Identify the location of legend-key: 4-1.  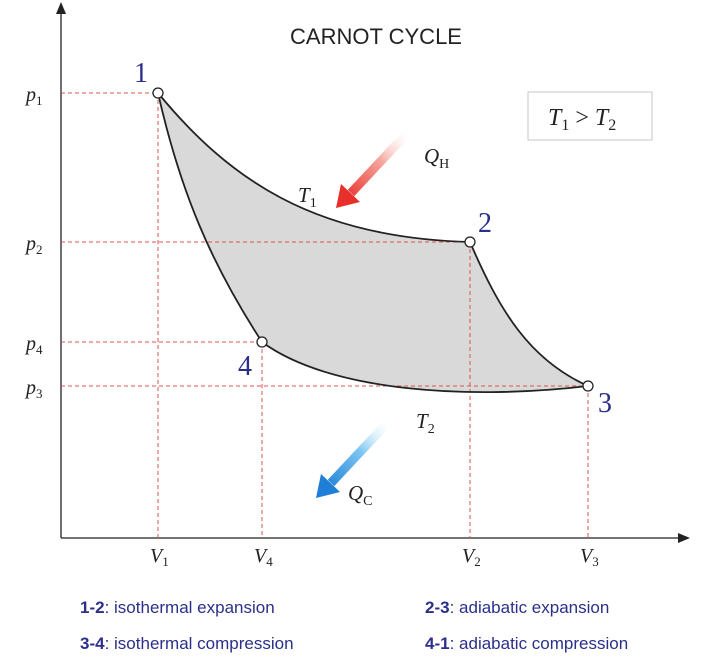
(437, 643).